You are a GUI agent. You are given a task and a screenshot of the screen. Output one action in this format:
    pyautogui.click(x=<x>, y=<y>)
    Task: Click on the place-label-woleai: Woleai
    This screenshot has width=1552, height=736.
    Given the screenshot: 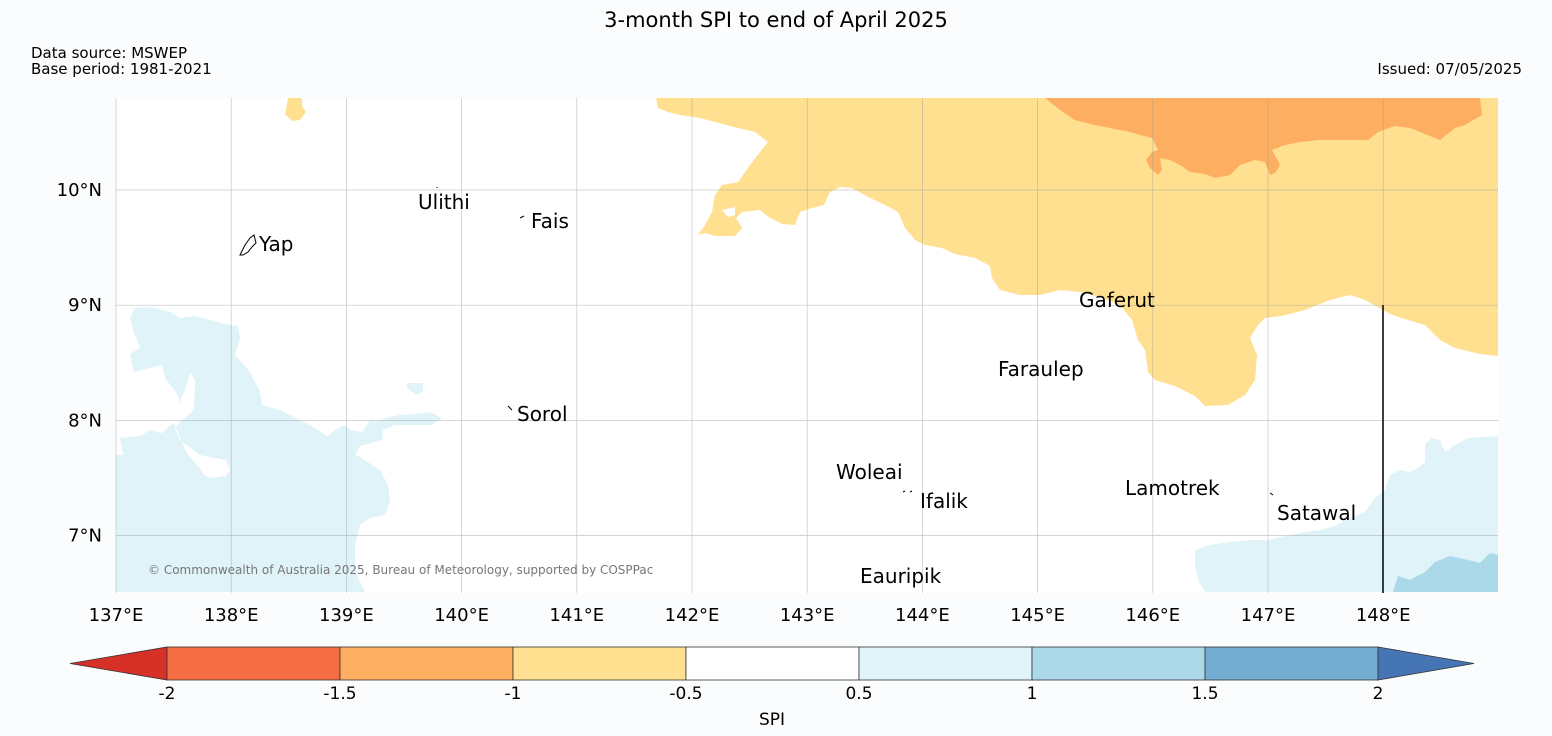 What is the action you would take?
    pyautogui.click(x=869, y=472)
    